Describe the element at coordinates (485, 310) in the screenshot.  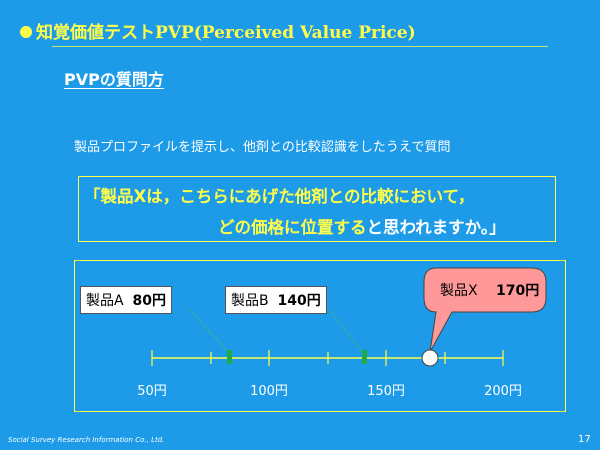
I see `product-x-callout` at that location.